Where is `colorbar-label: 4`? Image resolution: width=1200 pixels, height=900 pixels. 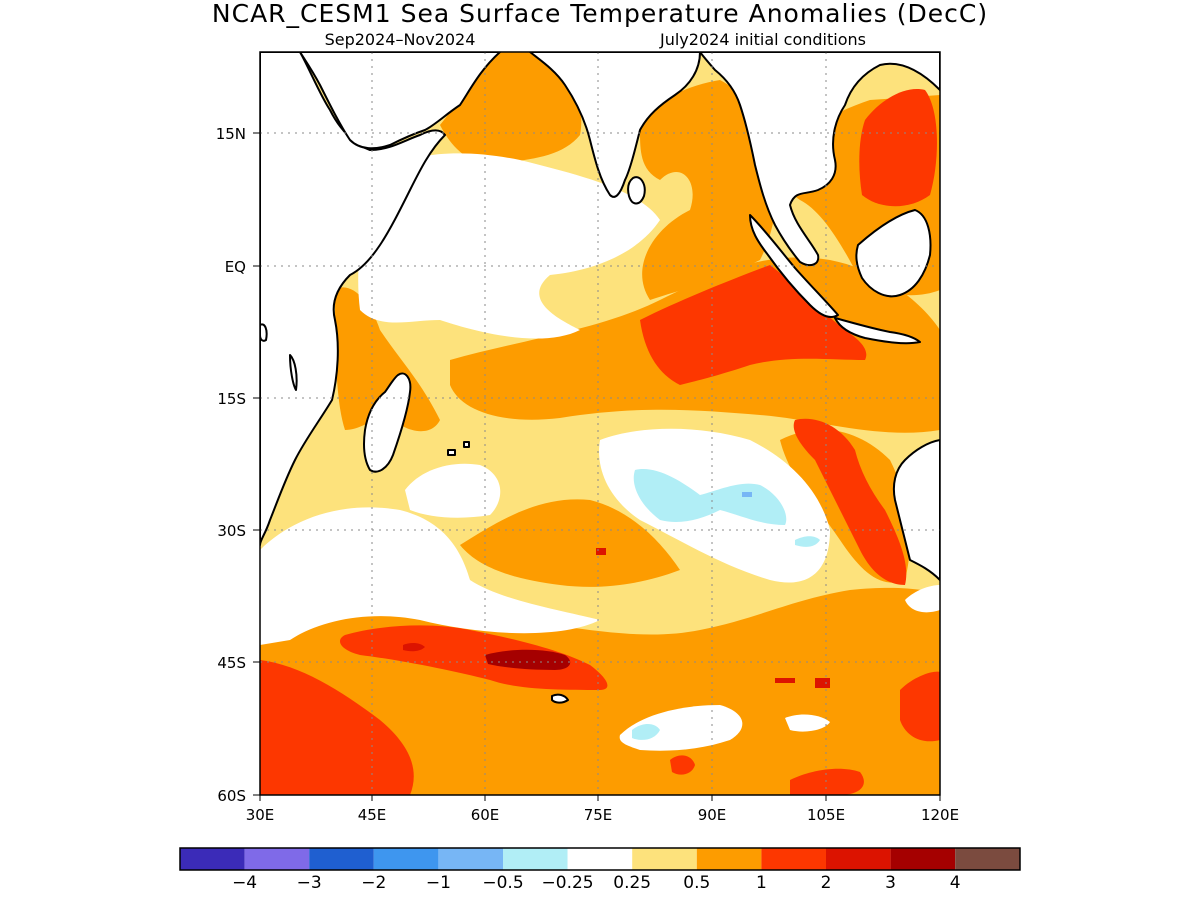 colorbar-label: 4 is located at coordinates (955, 883).